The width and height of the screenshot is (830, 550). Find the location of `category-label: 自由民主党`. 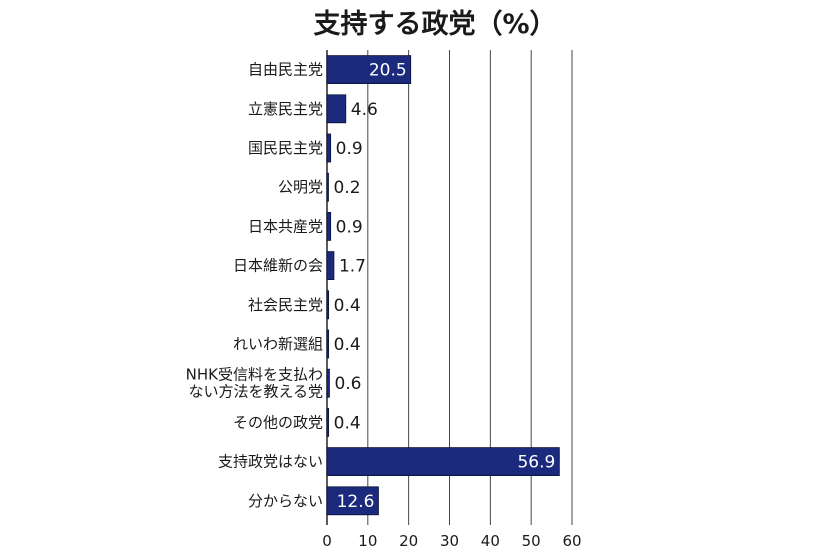

category-label: 自由民主党 is located at coordinates (285, 70).